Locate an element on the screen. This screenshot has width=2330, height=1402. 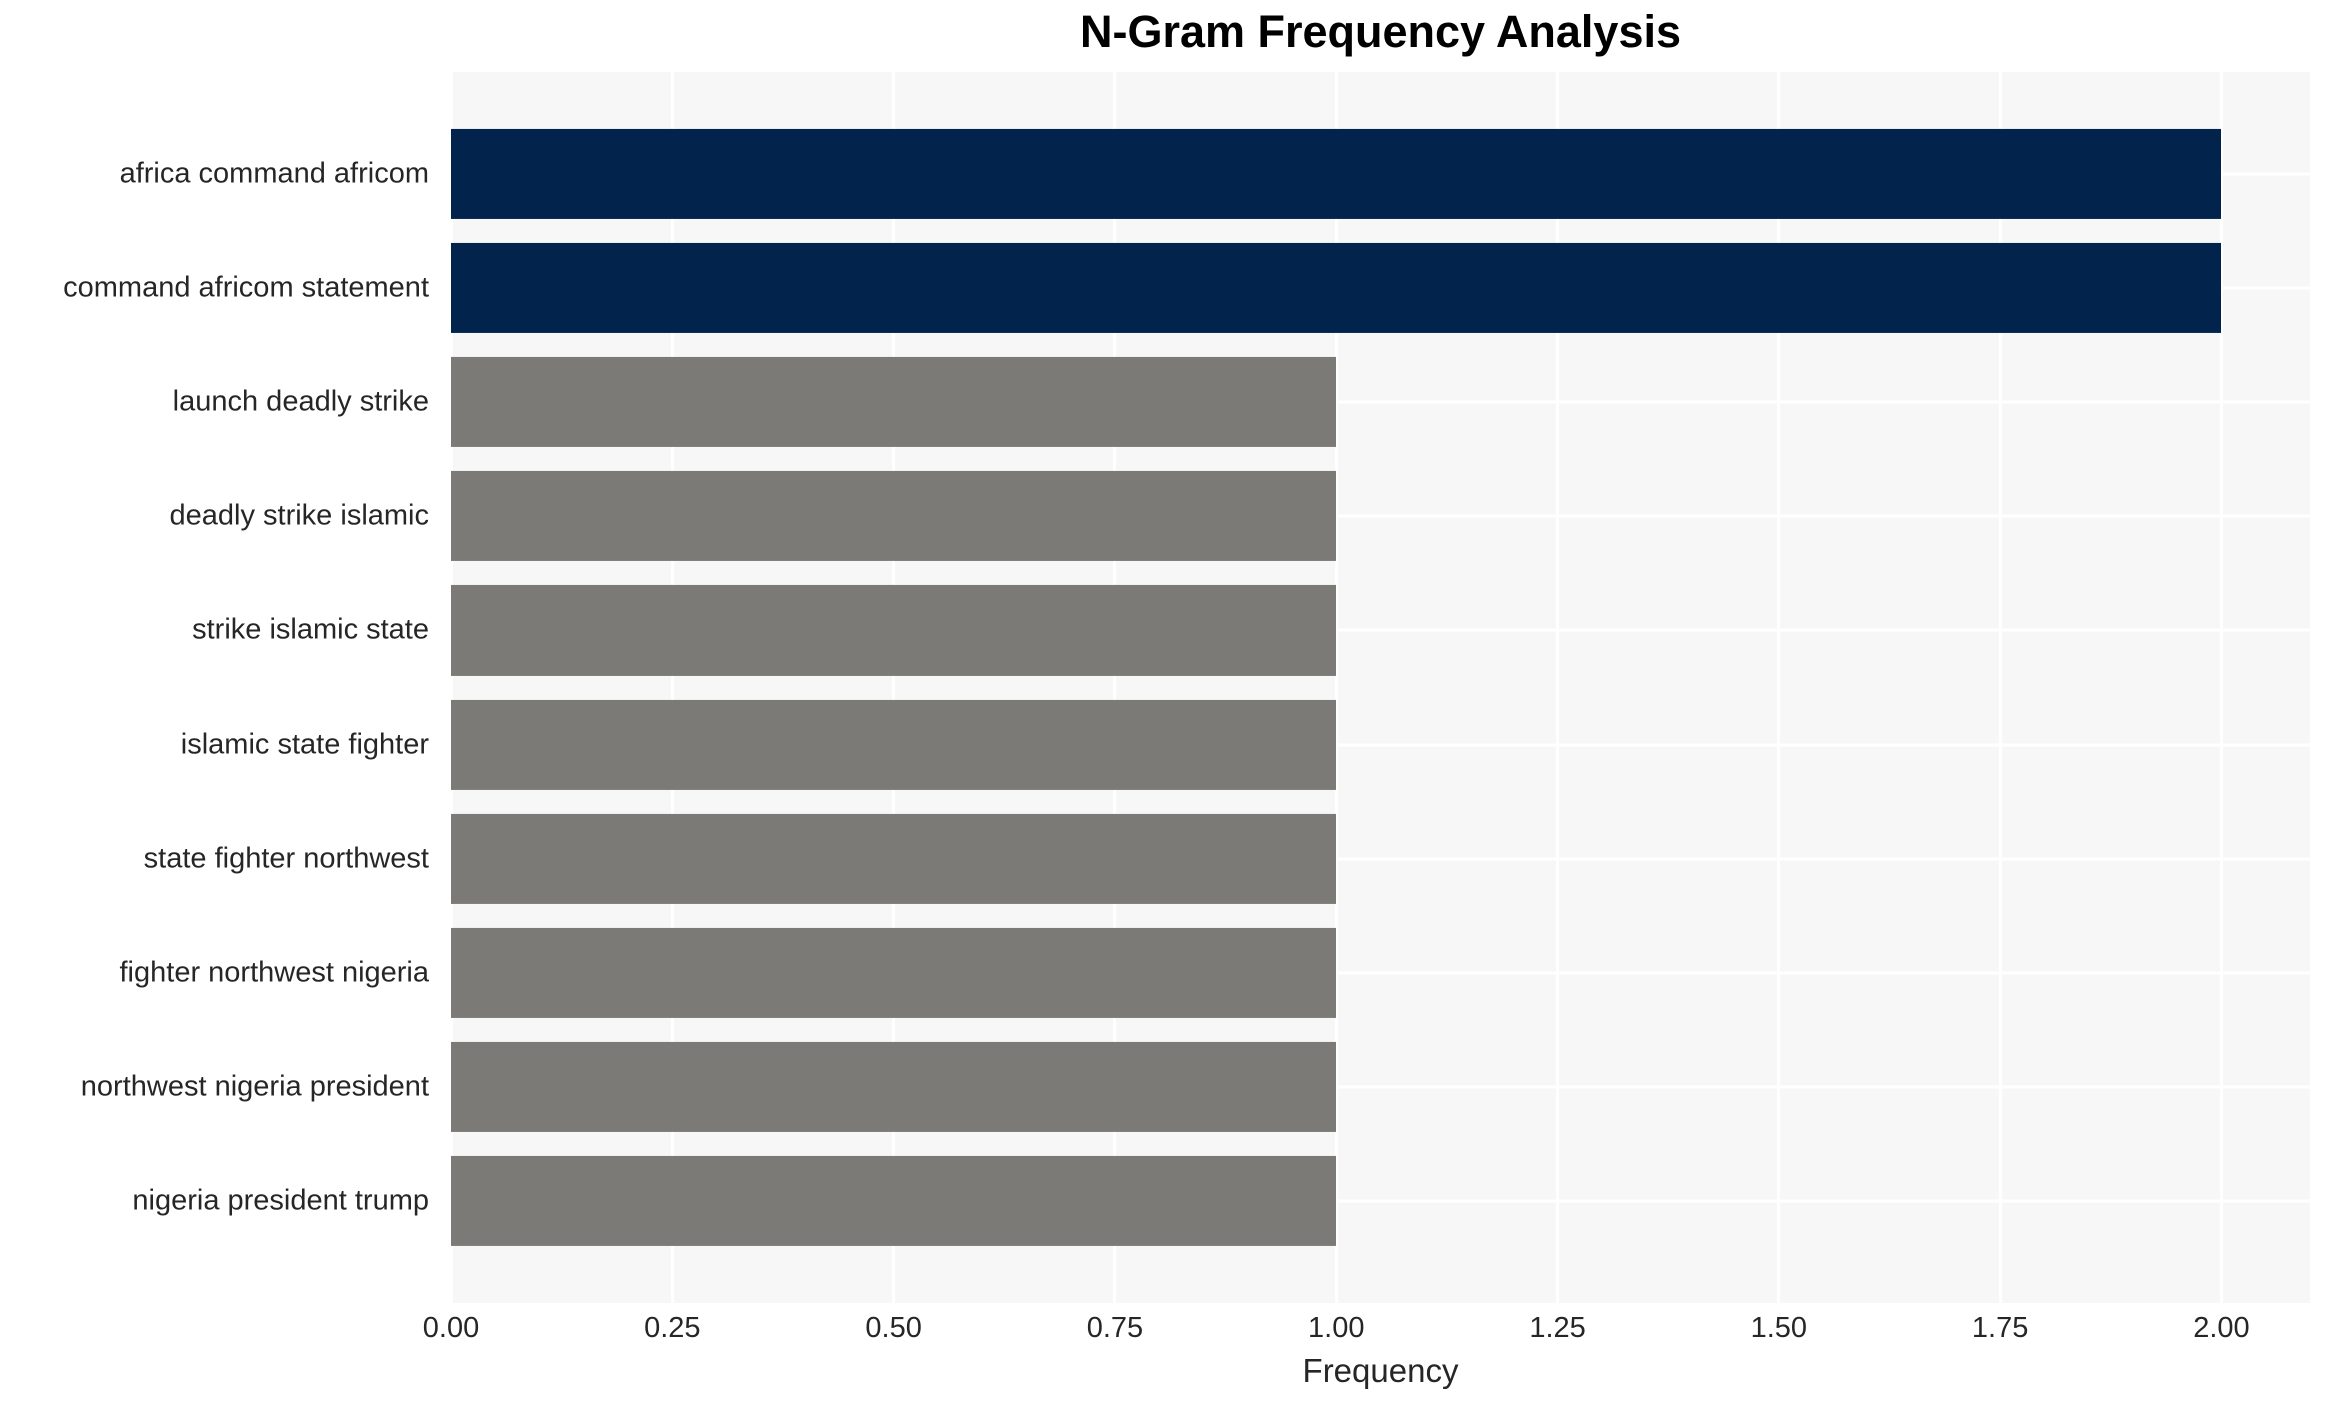
x-axis-ticks: 0.00 0.25 0.50 0.75 1.00 1.25 1.50 1.75 2.00 is located at coordinates (1366, 1330).